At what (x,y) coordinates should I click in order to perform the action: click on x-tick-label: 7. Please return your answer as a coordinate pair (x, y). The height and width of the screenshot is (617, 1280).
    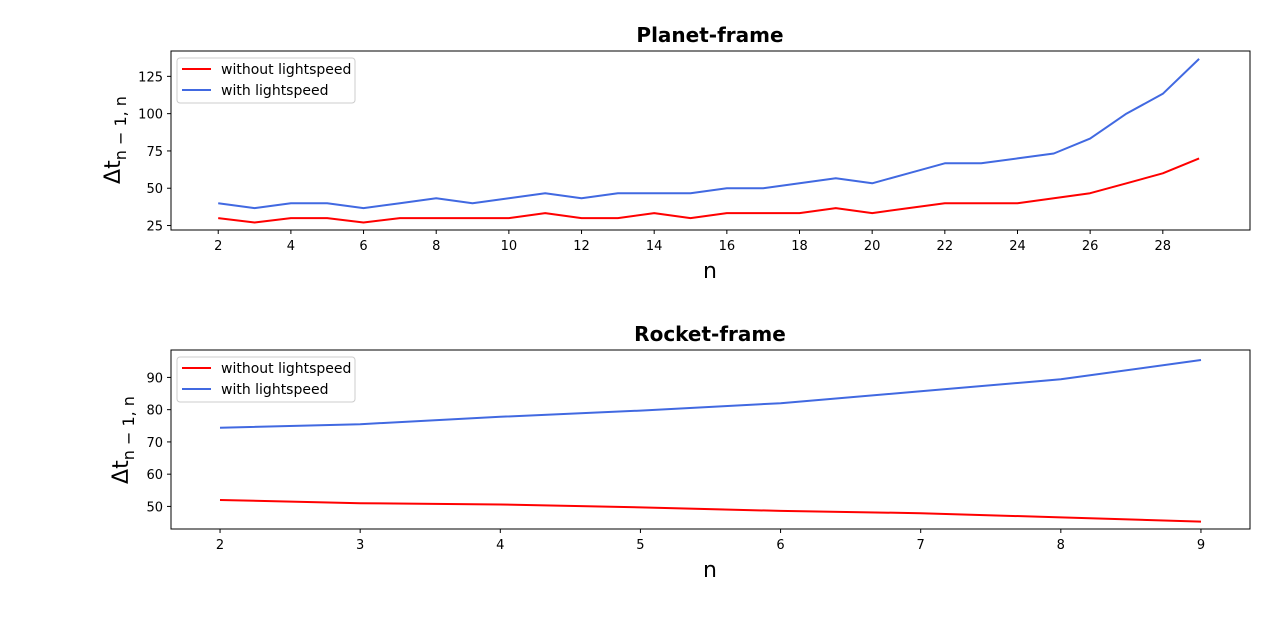
    Looking at the image, I should click on (921, 545).